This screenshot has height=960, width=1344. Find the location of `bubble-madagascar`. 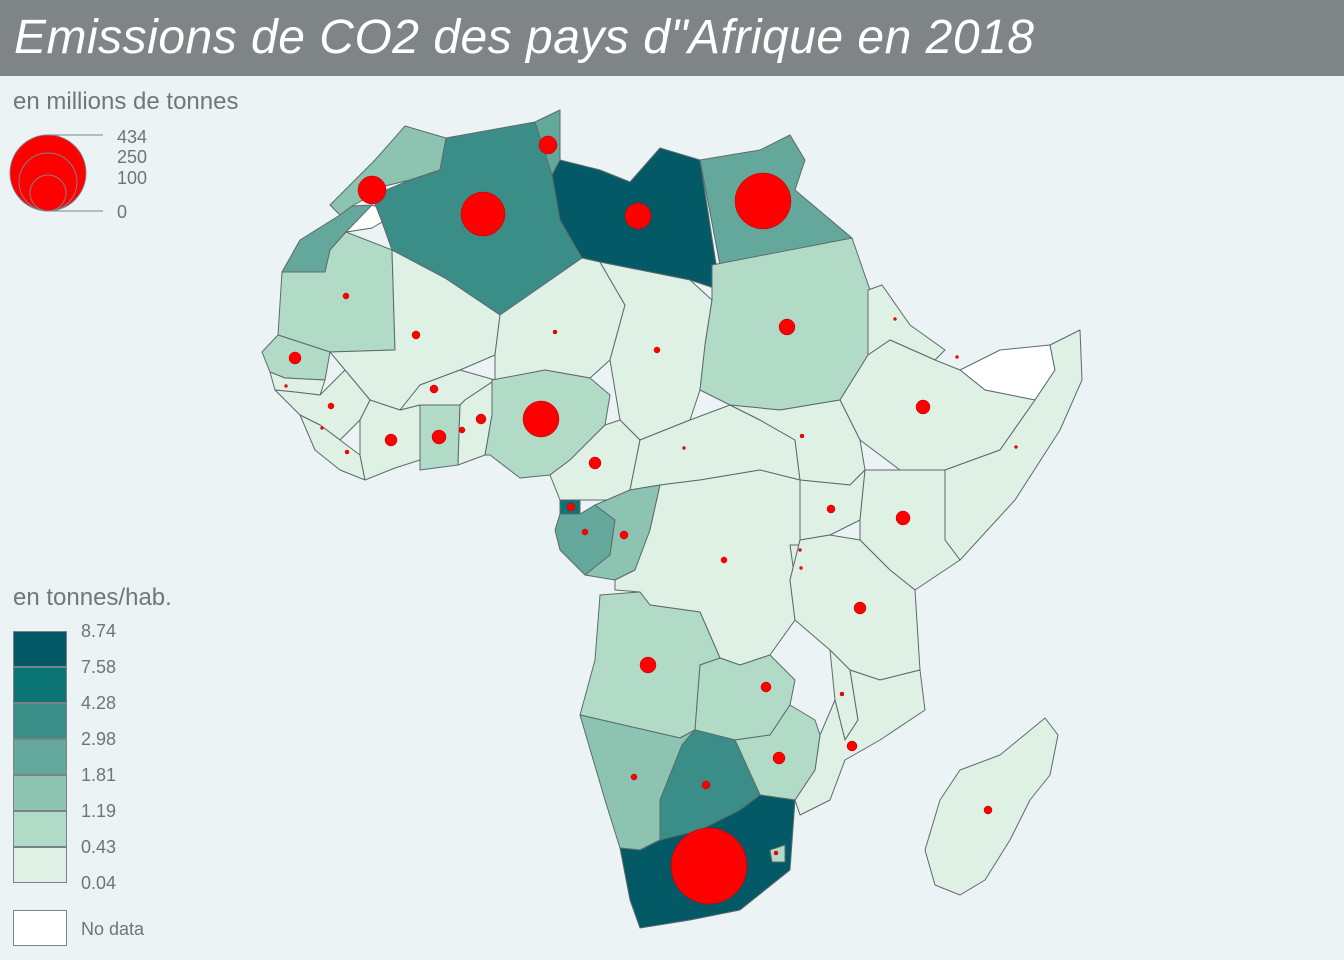

bubble-madagascar is located at coordinates (988, 810).